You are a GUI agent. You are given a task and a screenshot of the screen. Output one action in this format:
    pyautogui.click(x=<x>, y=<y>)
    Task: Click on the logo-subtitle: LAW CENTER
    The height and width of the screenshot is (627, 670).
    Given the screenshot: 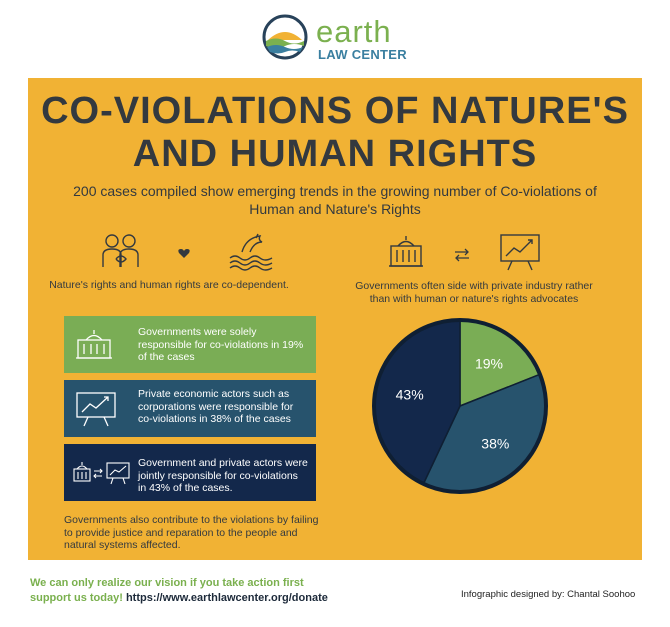 What is the action you would take?
    pyautogui.click(x=362, y=54)
    